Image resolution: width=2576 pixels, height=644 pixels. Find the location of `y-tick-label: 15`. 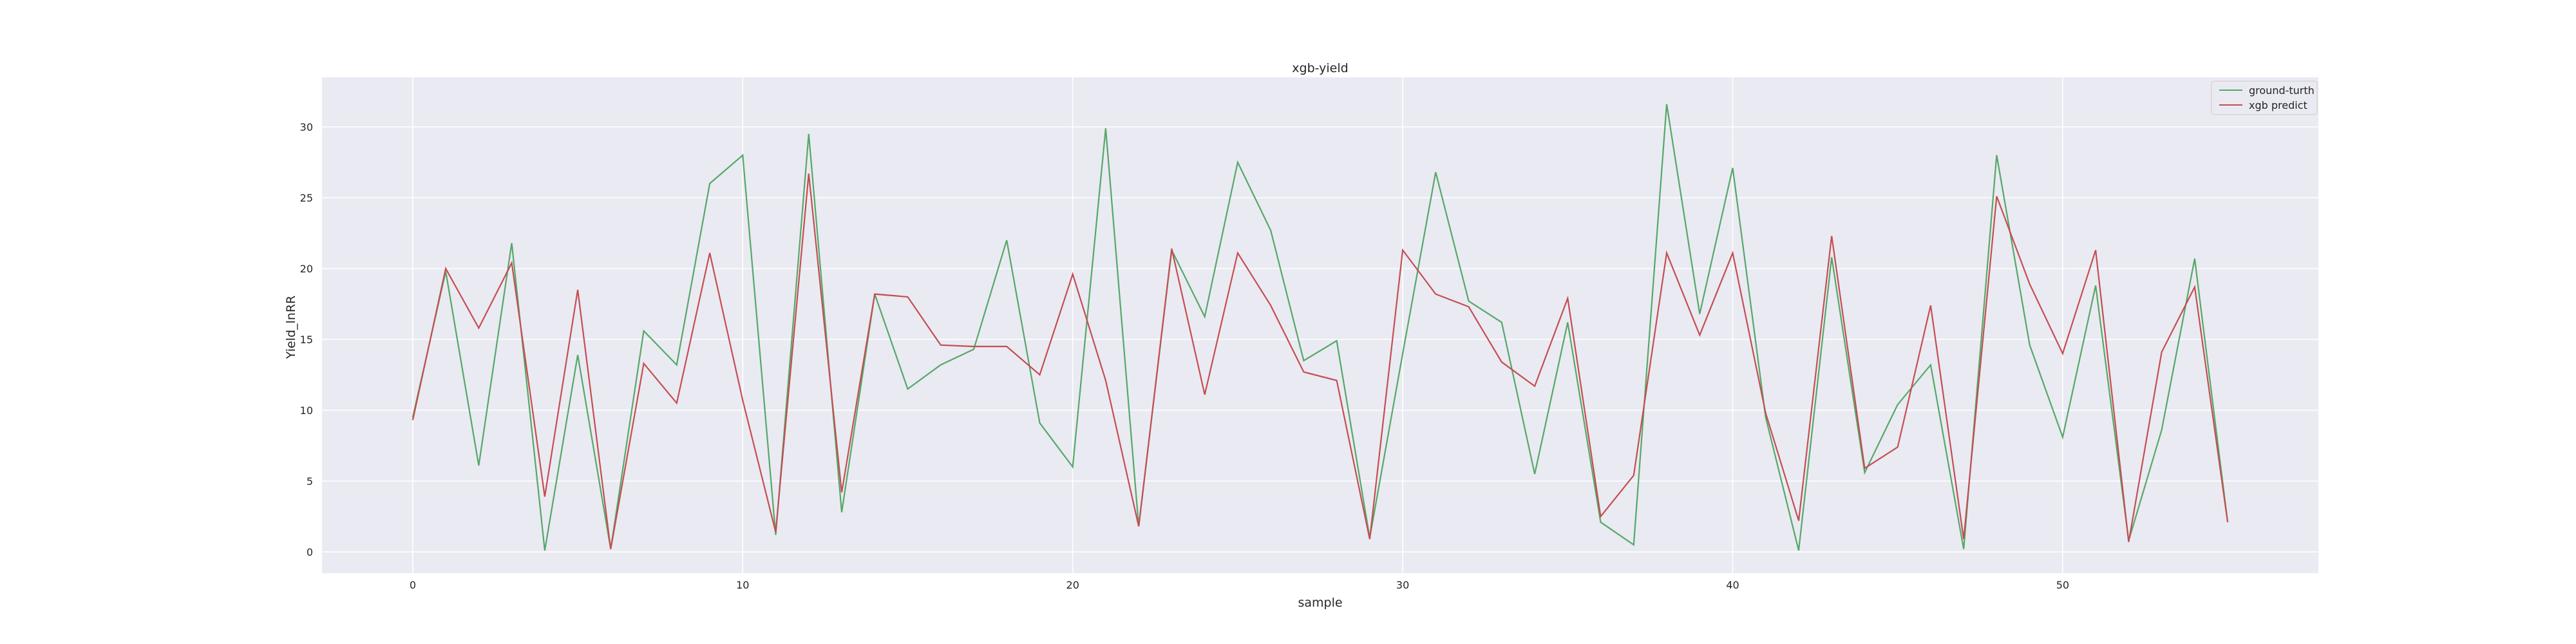

y-tick-label: 15 is located at coordinates (306, 340).